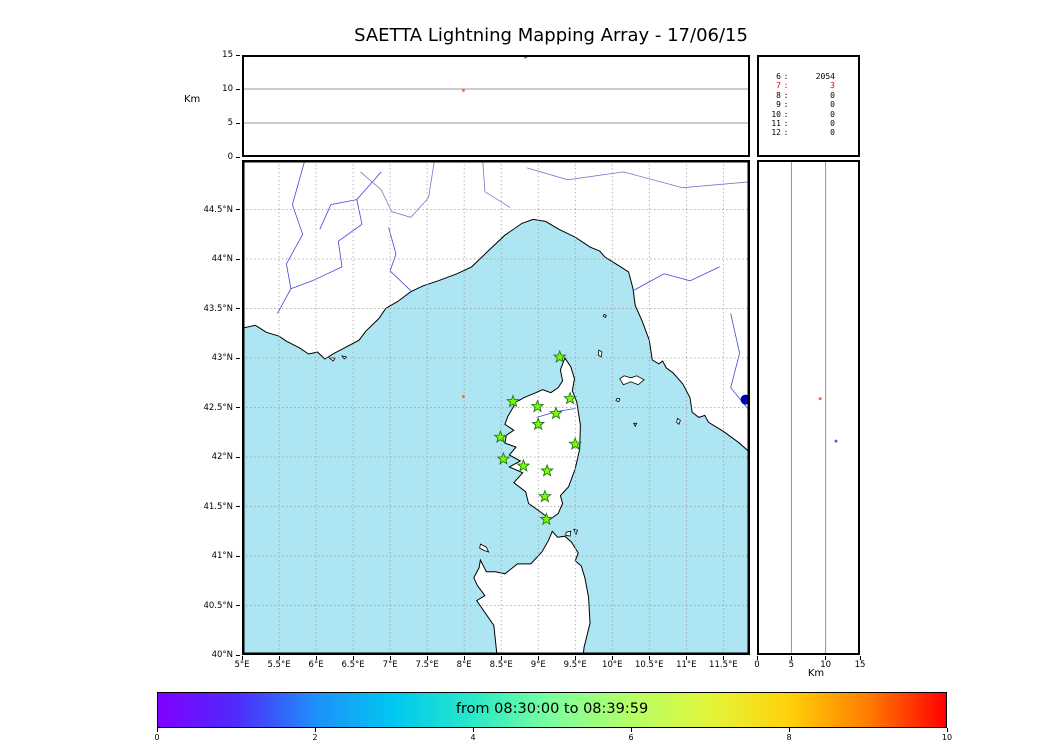 The width and height of the screenshot is (1050, 750). Describe the element at coordinates (192, 99) in the screenshot. I see `top-panel-ylabel: Km` at that location.